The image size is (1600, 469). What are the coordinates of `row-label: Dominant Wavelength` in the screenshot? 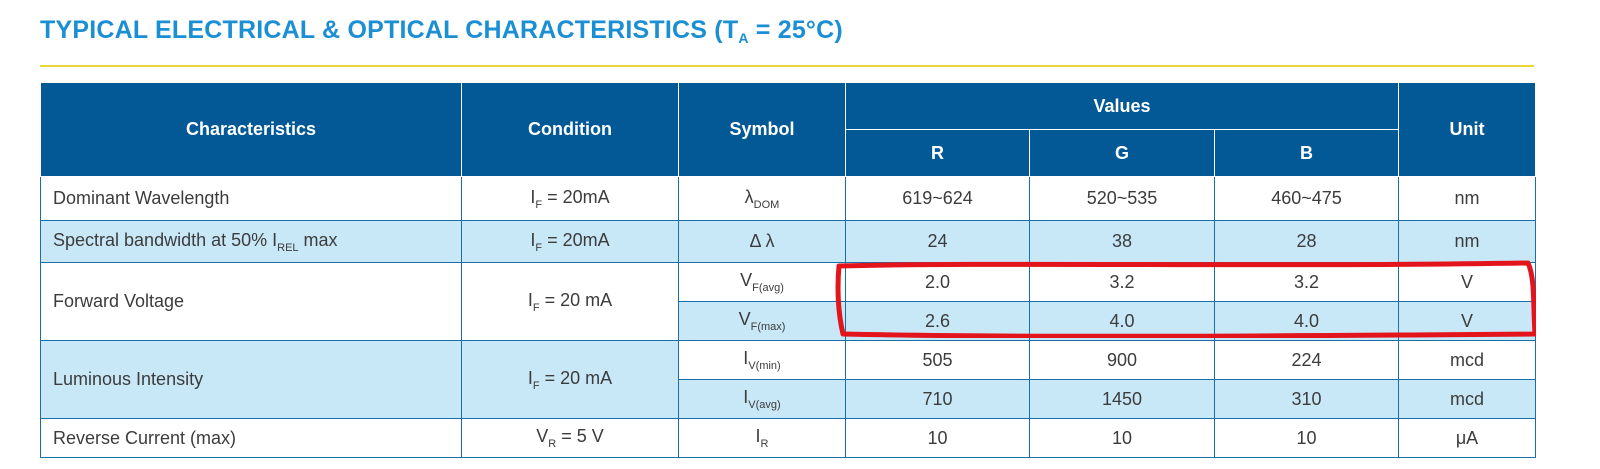 It's located at (251, 198).